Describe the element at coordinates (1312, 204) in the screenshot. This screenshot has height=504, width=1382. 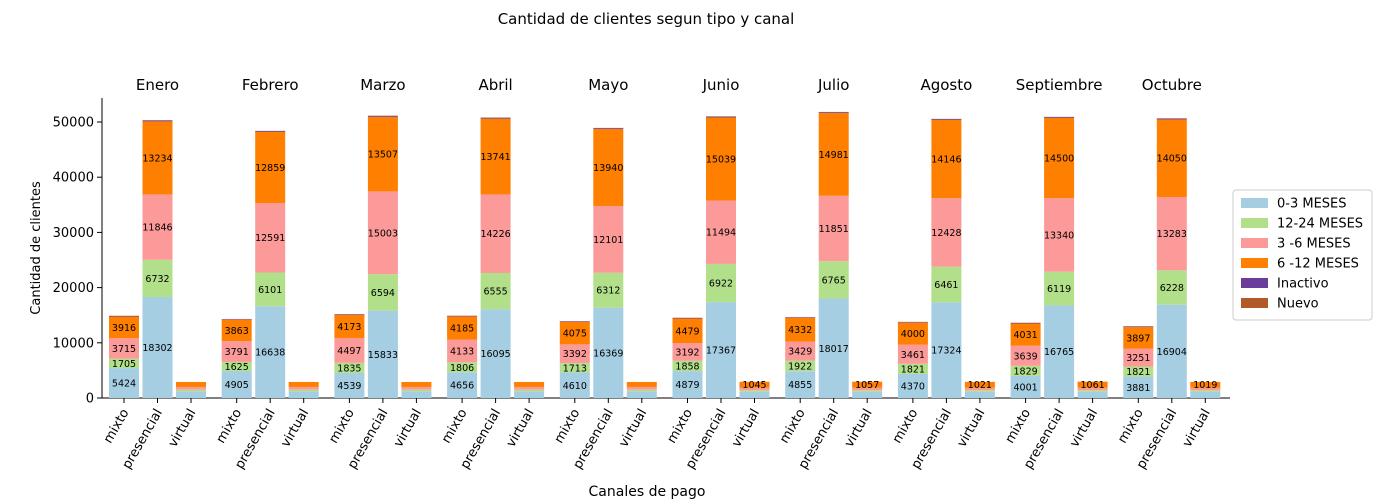
I see `legend-label: 0-3 MESES` at that location.